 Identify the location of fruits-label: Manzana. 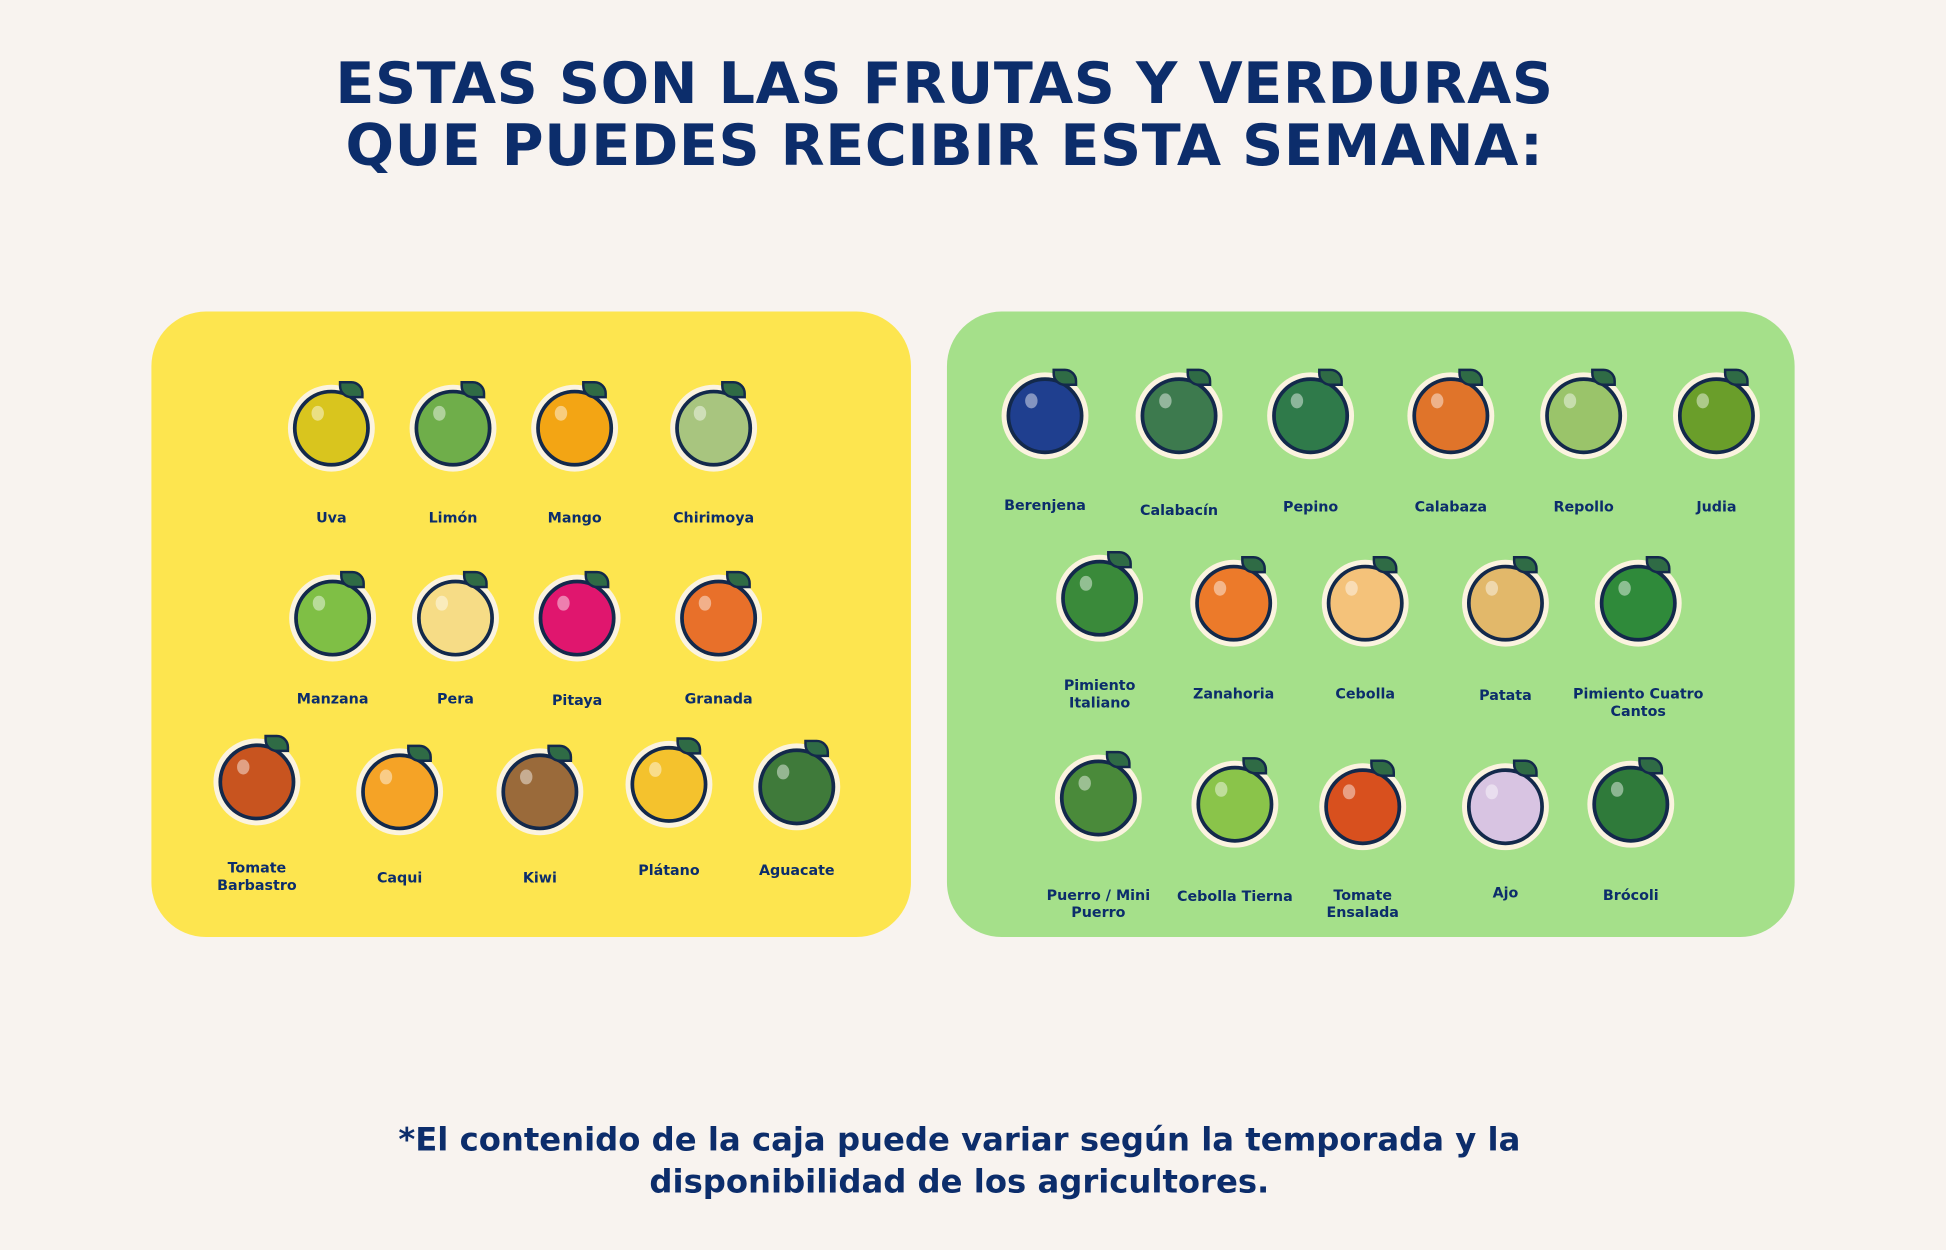
(332, 699).